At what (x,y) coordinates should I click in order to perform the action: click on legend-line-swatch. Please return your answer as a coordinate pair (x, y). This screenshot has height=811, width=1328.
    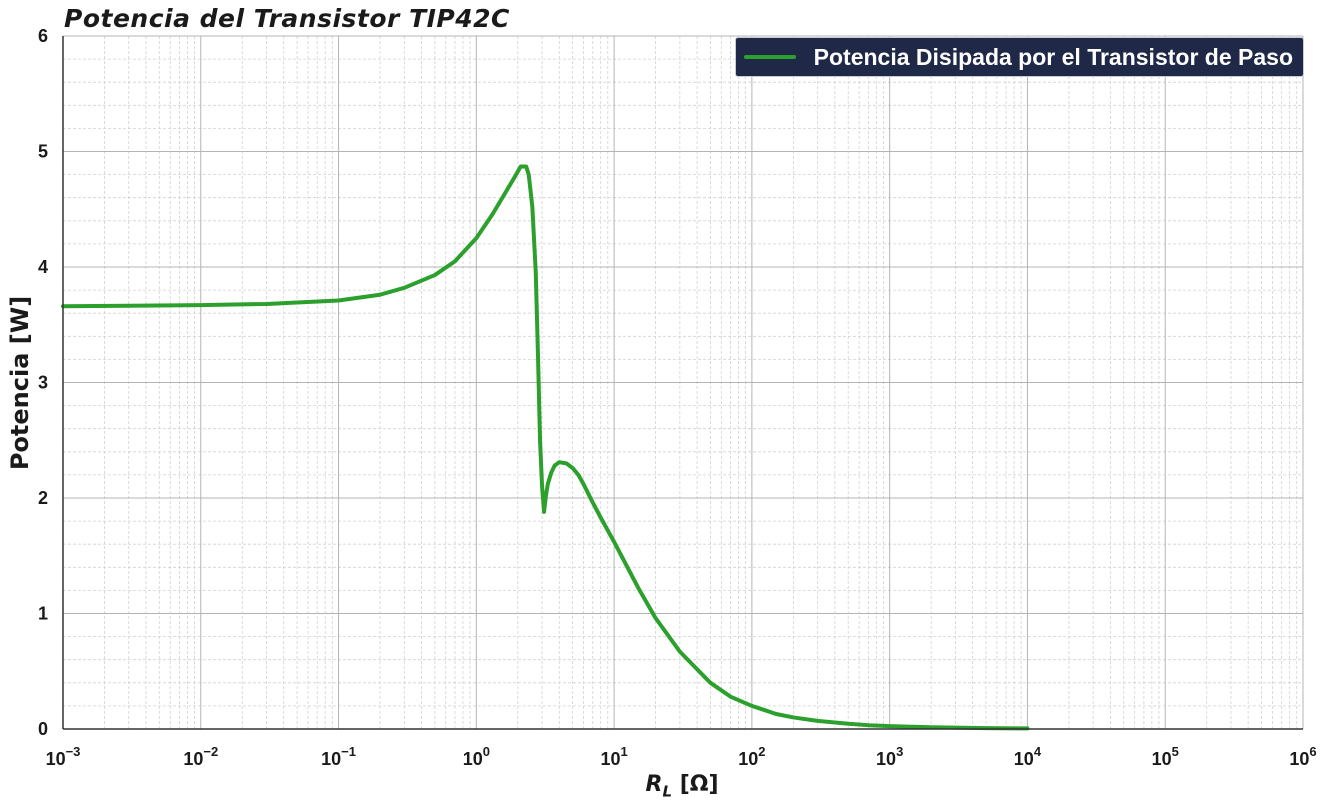
    Looking at the image, I should click on (769, 57).